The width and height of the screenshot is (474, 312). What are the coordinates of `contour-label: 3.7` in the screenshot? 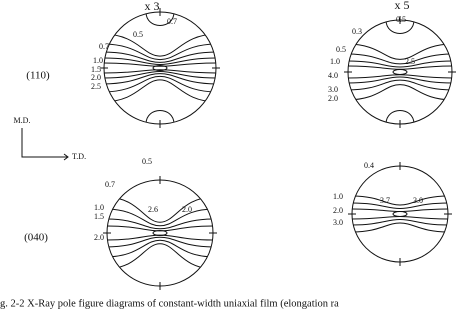 It's located at (385, 200).